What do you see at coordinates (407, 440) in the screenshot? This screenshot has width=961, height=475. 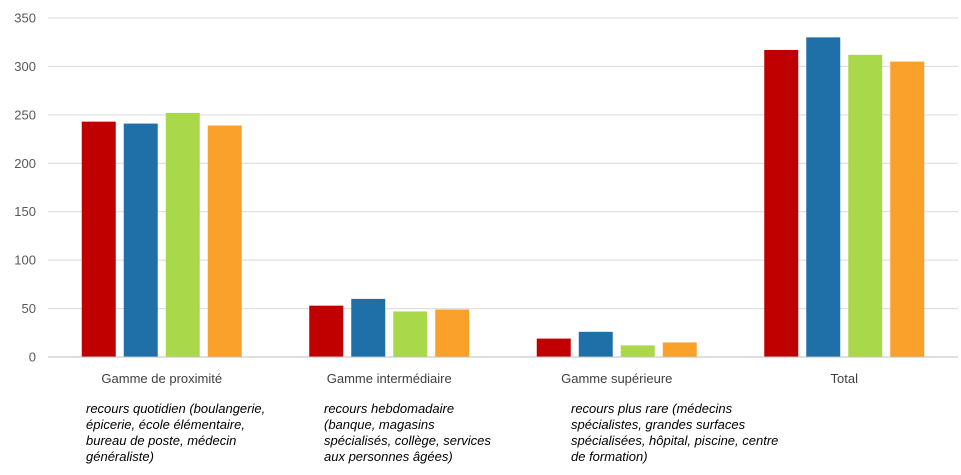 I see `annotation-line: spécialisés, collège, services` at bounding box center [407, 440].